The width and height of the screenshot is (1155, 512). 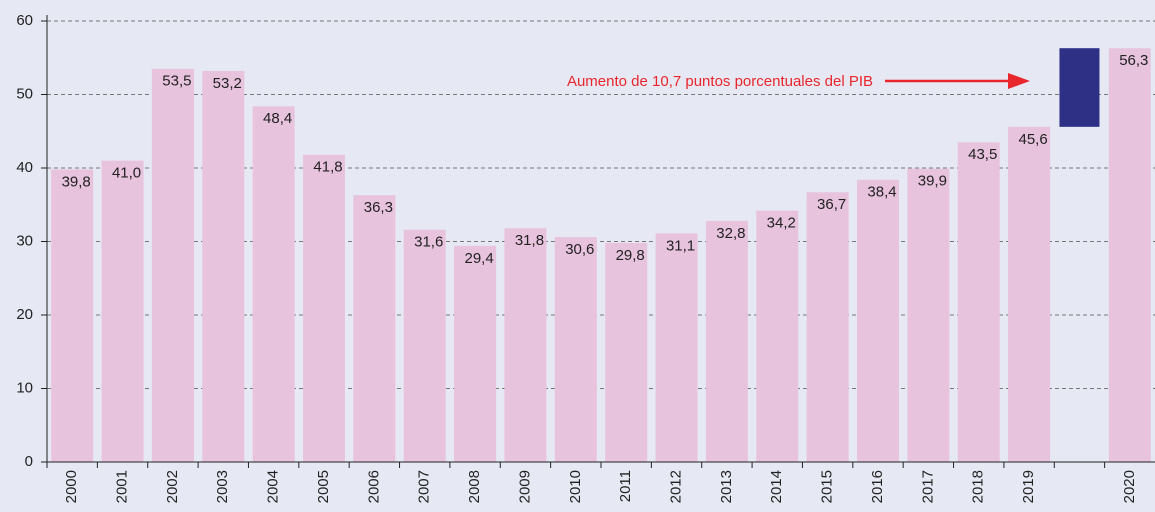 What do you see at coordinates (881, 192) in the screenshot?
I see `value-label: 38,4` at bounding box center [881, 192].